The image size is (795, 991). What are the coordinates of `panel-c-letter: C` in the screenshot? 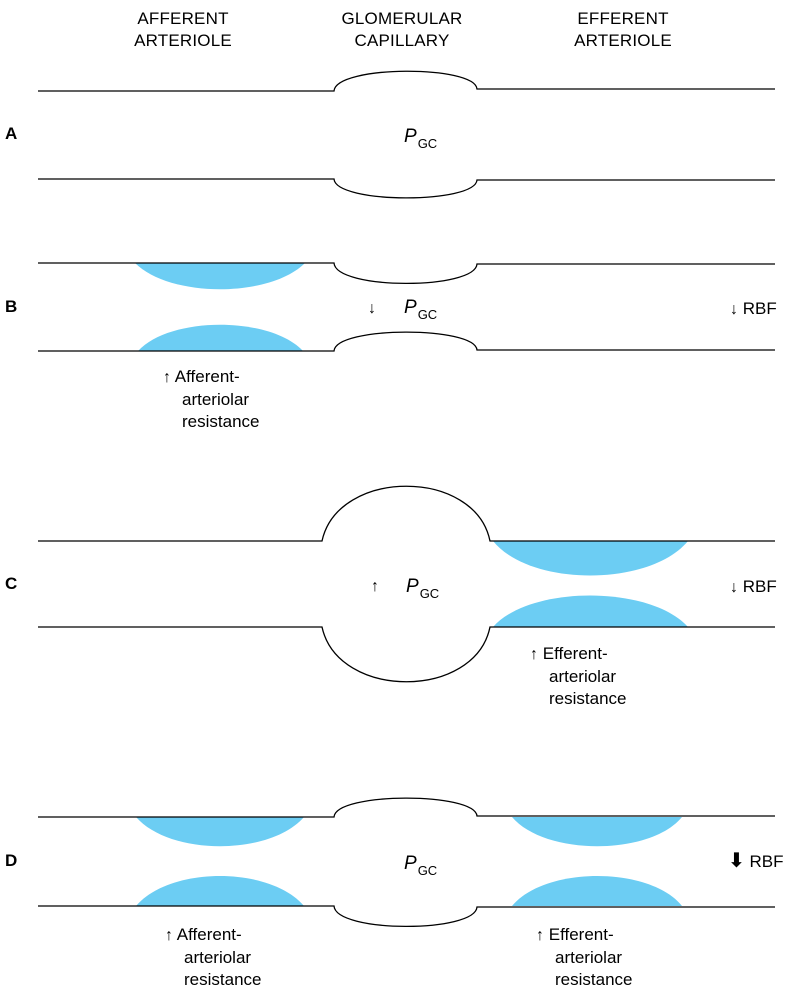 It's located at (11, 583).